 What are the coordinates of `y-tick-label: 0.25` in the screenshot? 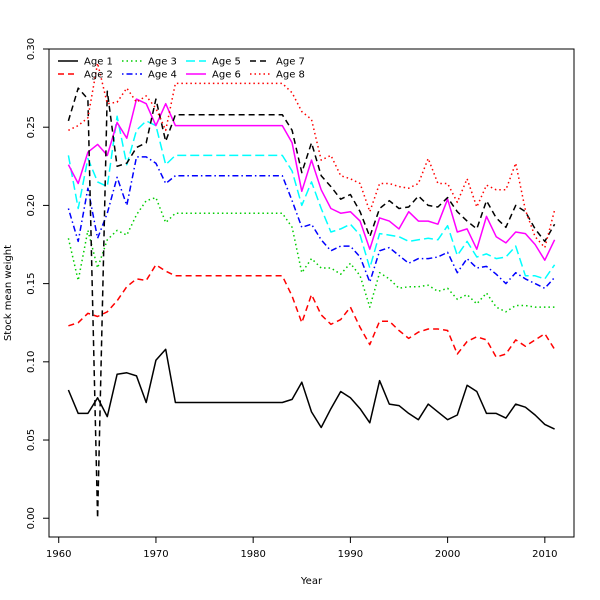 It's located at (31, 127).